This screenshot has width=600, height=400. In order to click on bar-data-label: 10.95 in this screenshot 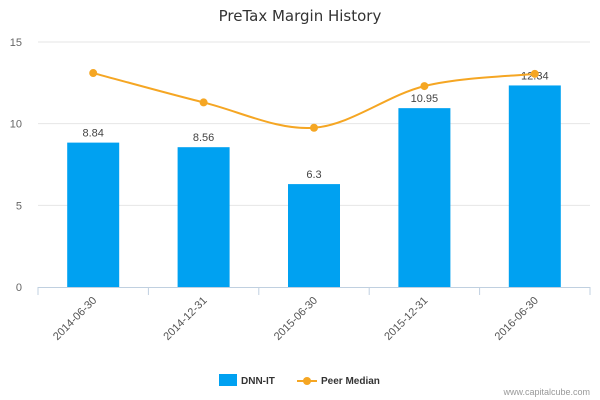, I will do `click(425, 99)`.